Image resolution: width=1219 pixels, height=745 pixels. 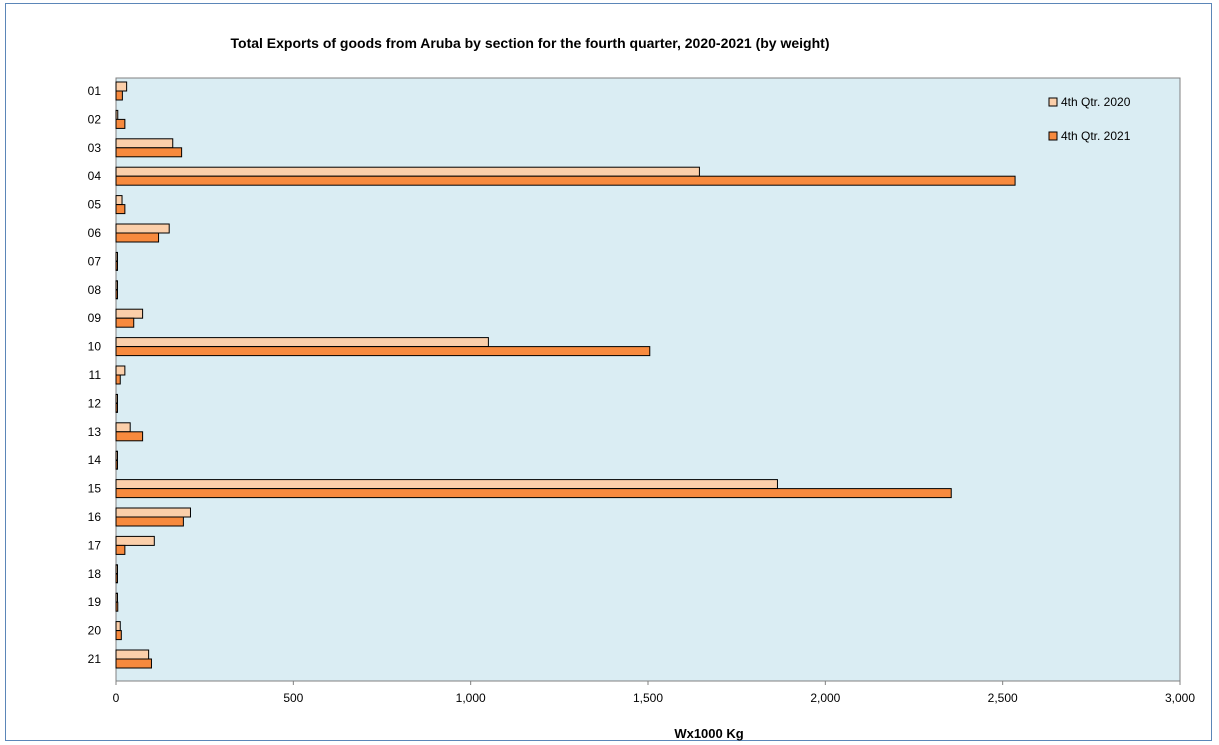 I want to click on y-tick-label-15: 15, so click(x=95, y=489).